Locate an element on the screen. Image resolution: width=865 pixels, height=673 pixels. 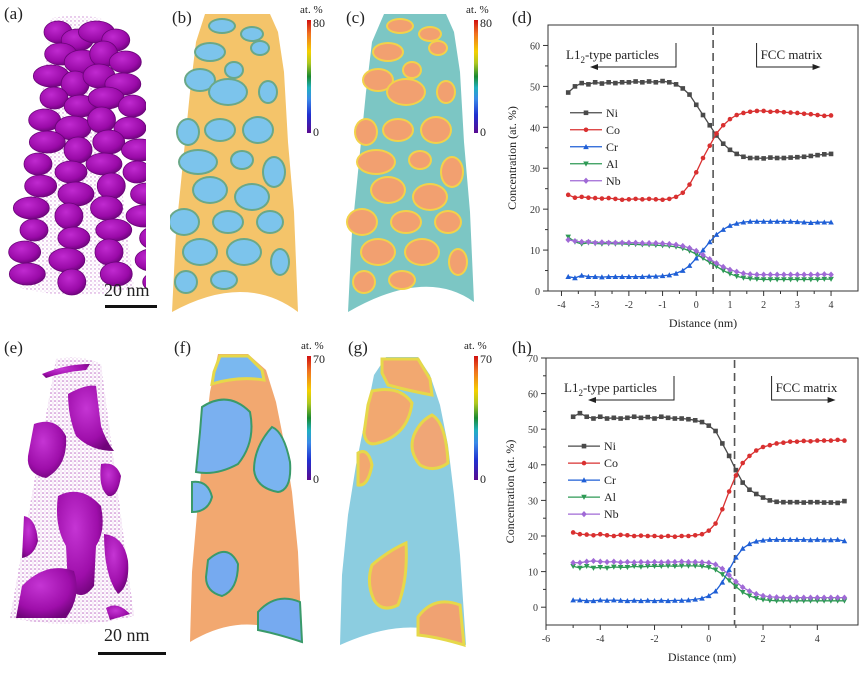
legend-item-al: Al is located at coordinates (594, 164).